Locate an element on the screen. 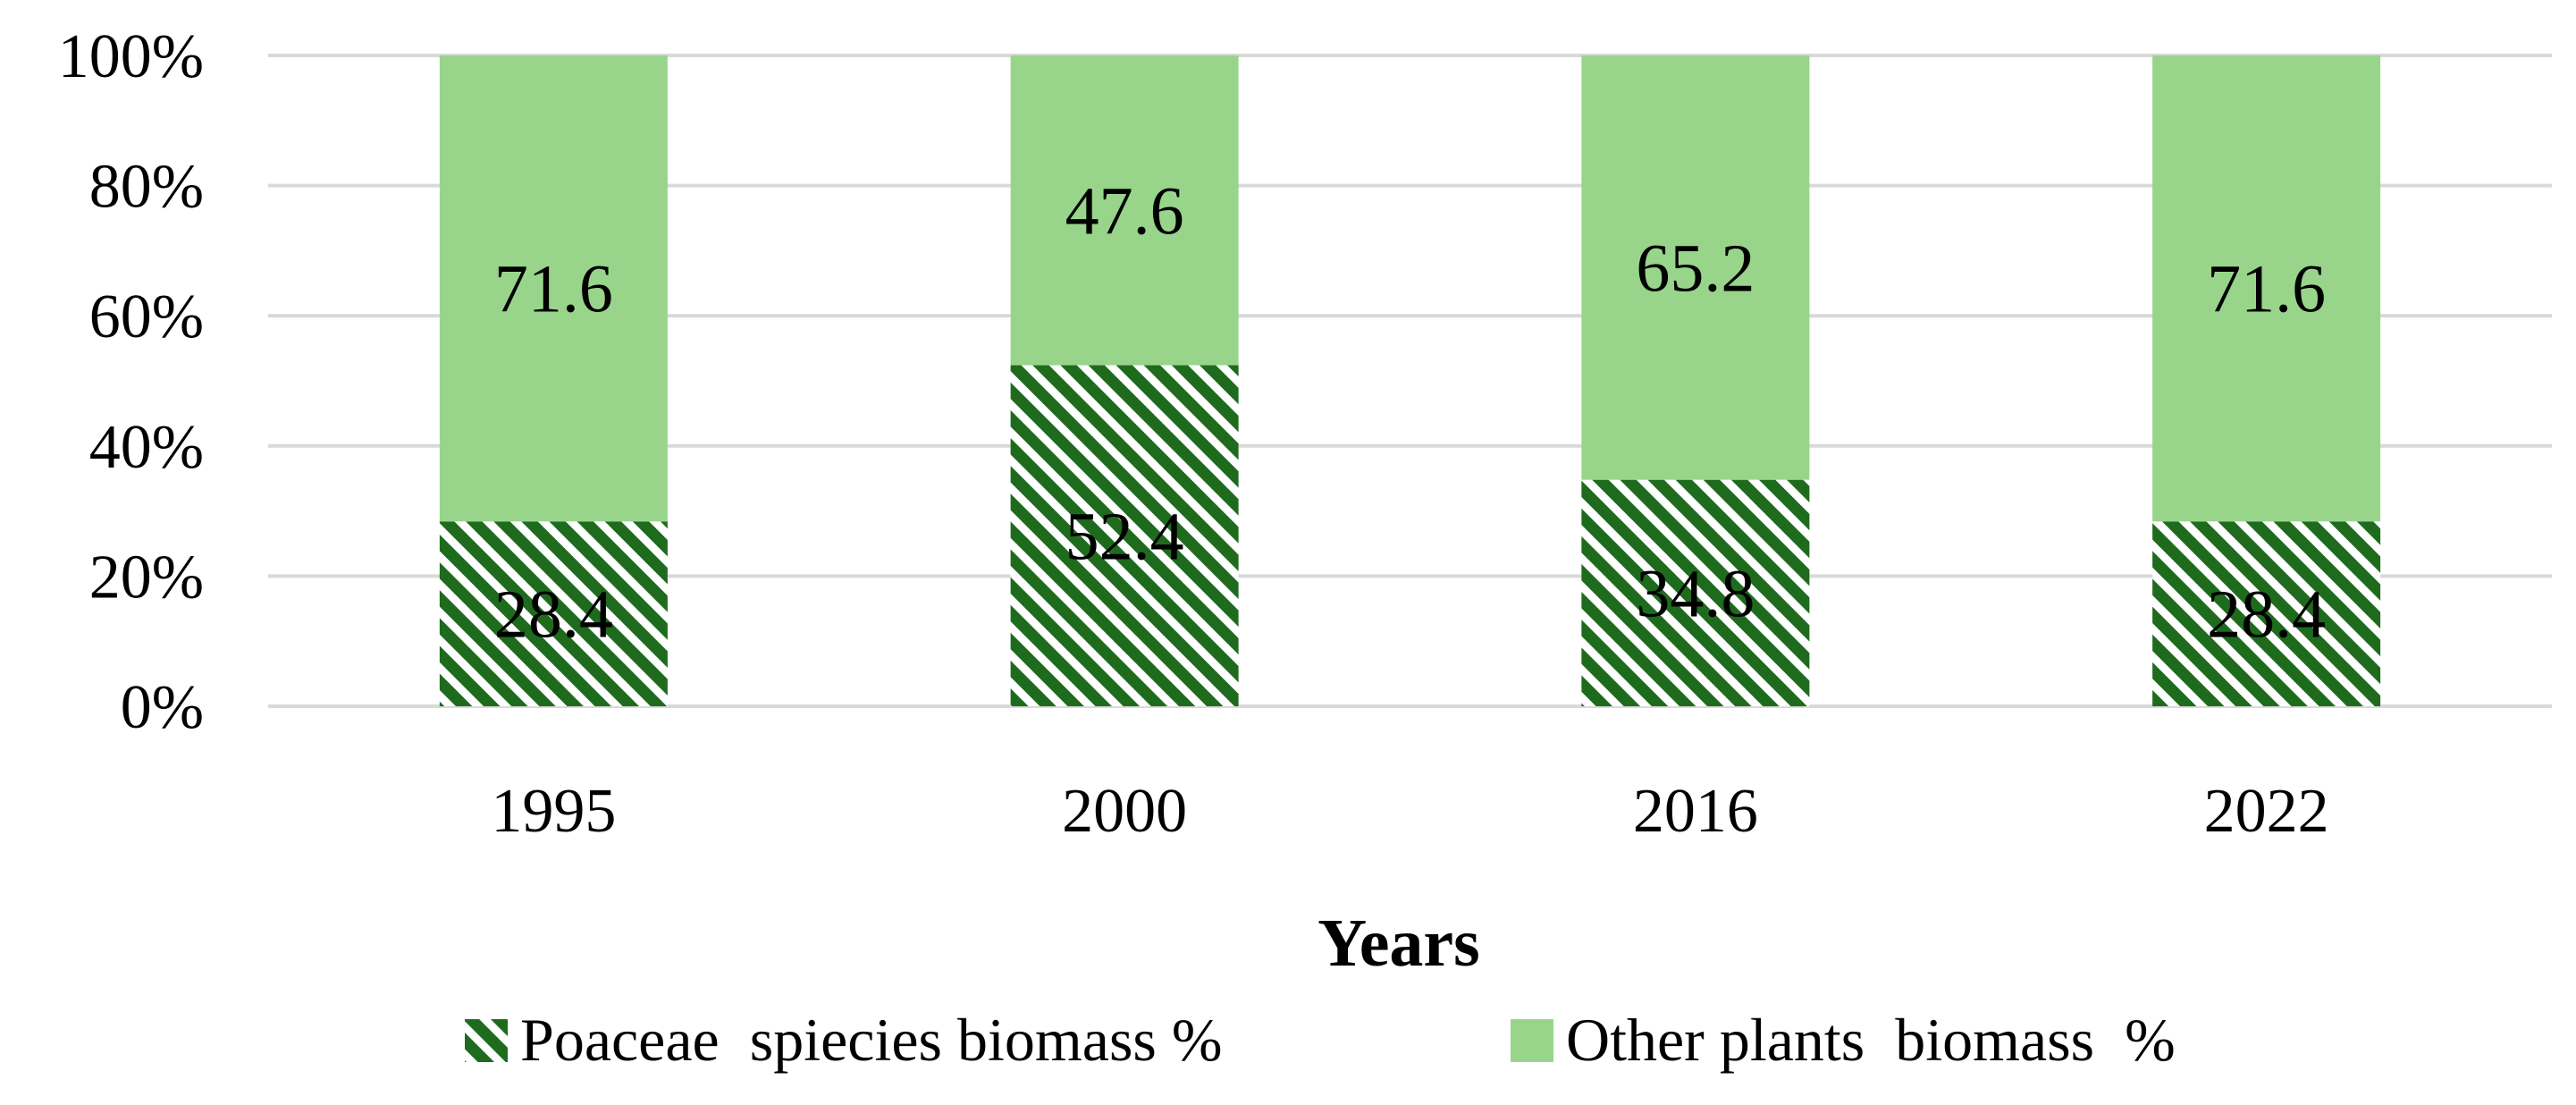 This screenshot has width=2576, height=1105. data-label: 34.8 is located at coordinates (1696, 593).